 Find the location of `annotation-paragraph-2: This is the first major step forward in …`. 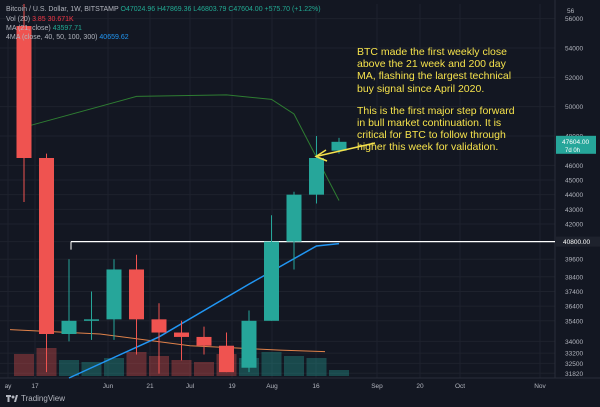

annotation-paragraph-2: This is the first major step forward in … is located at coordinates (436, 129).